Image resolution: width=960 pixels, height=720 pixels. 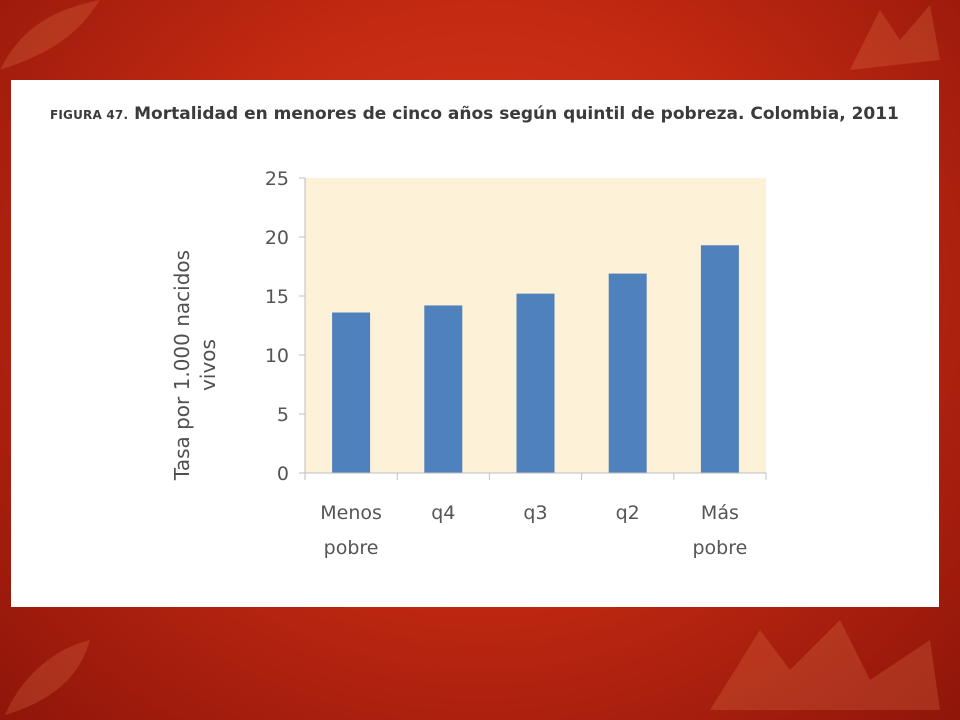 I want to click on y-tick-label: 5, so click(x=283, y=415).